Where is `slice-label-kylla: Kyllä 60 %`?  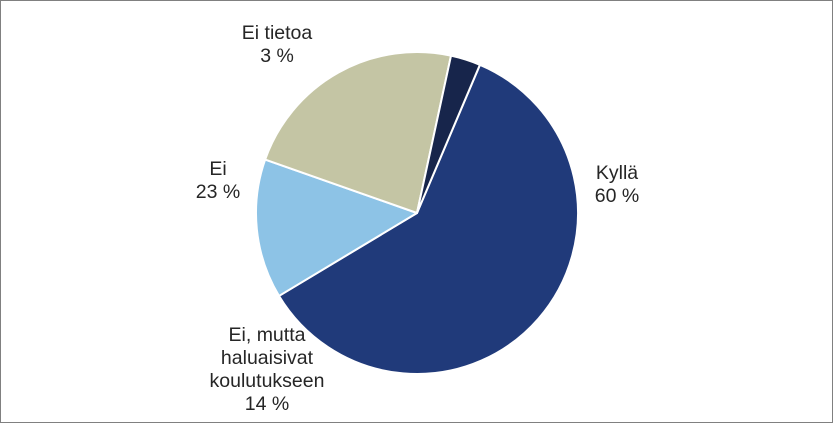
slice-label-kylla: Kyllä 60 % is located at coordinates (617, 185).